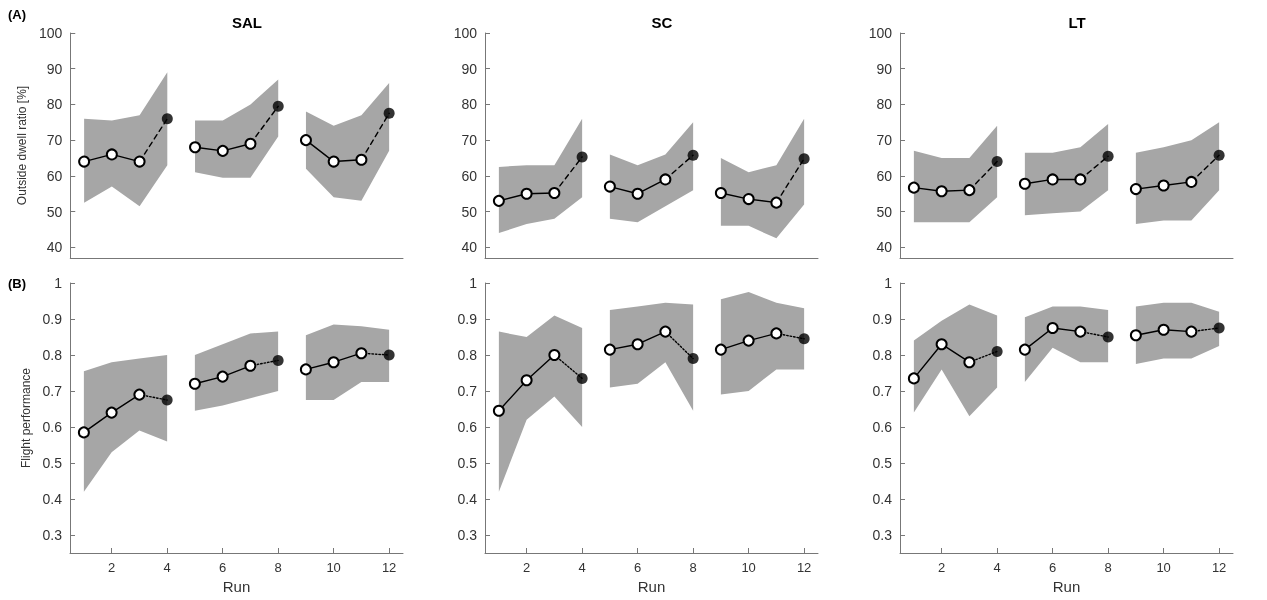 Image resolution: width=1267 pixels, height=600 pixels. I want to click on chart-title: LT, so click(1077, 22).